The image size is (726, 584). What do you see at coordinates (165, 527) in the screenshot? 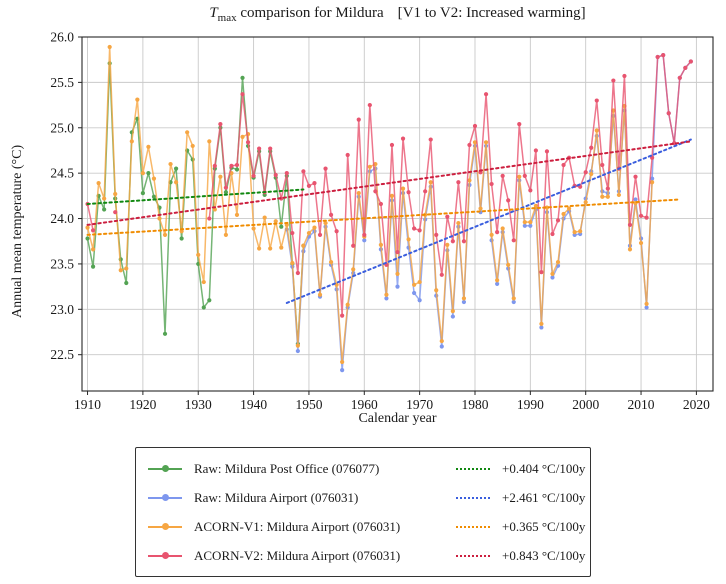
I see `legend-line-acorn-v1-icon` at bounding box center [165, 527].